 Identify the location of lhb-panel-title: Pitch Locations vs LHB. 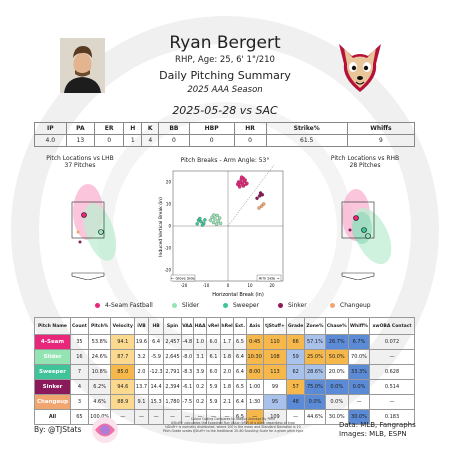
(80, 158).